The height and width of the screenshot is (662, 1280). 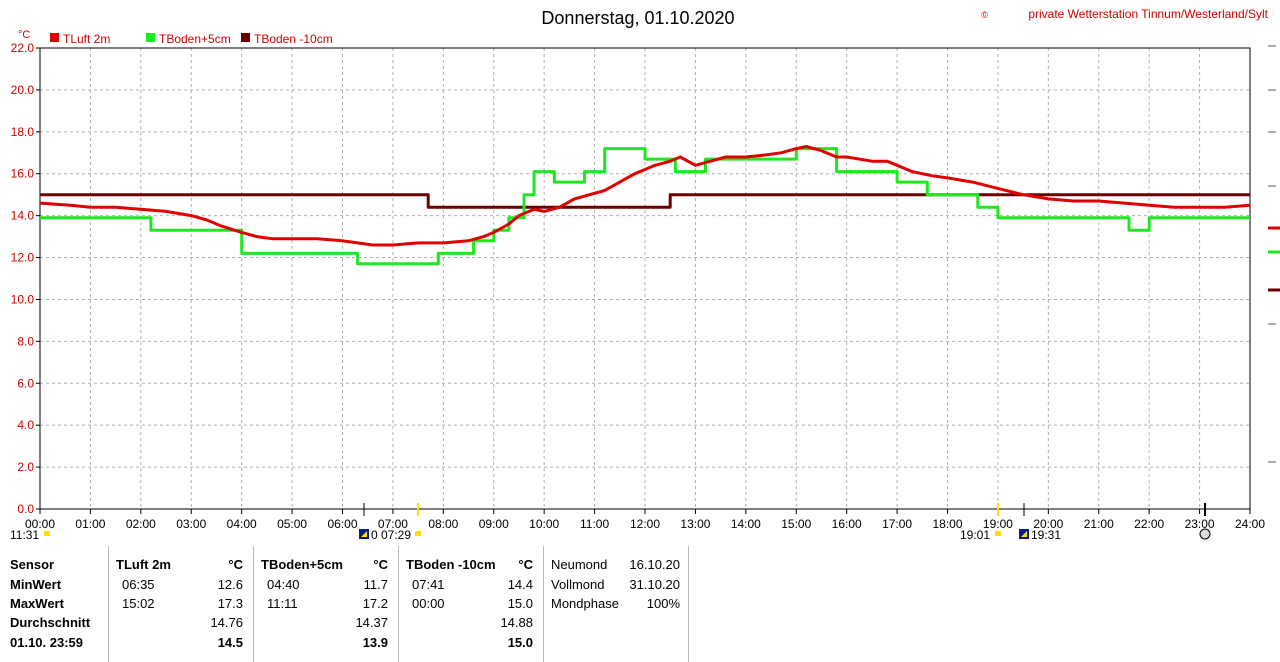 What do you see at coordinates (230, 584) in the screenshot?
I see `tluft-min-value: 12.6` at bounding box center [230, 584].